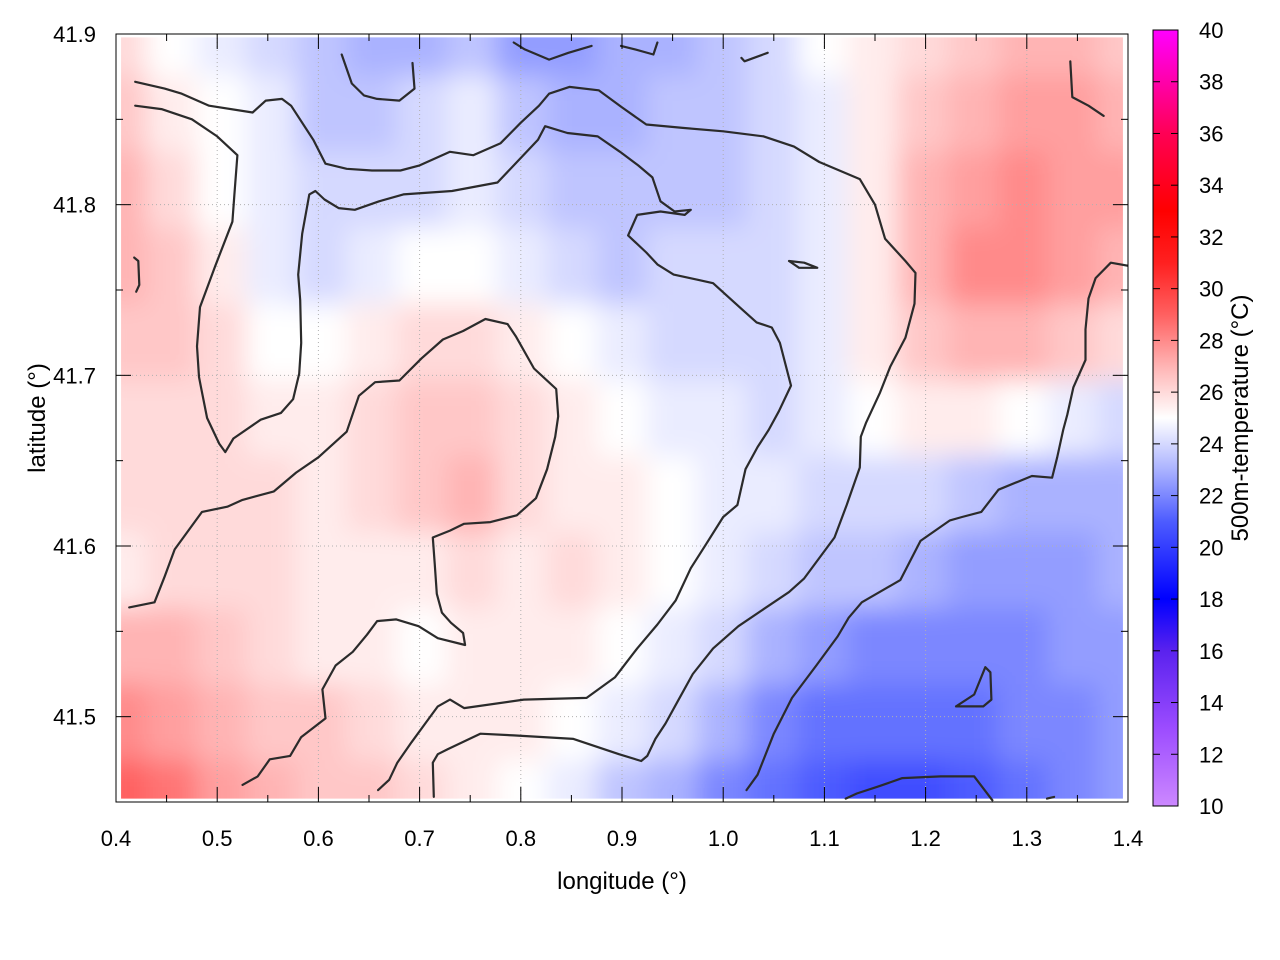 This screenshot has width=1280, height=960. I want to click on colorbar-tick-label: 22, so click(1211, 496).